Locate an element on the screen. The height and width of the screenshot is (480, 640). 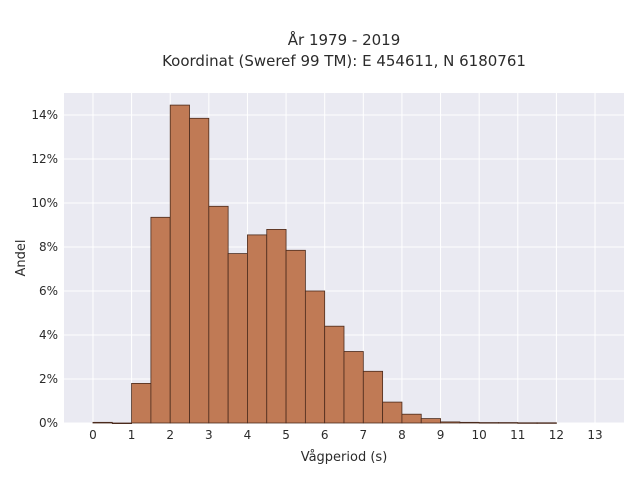
x-tick-label: 0 is located at coordinates (93, 435).